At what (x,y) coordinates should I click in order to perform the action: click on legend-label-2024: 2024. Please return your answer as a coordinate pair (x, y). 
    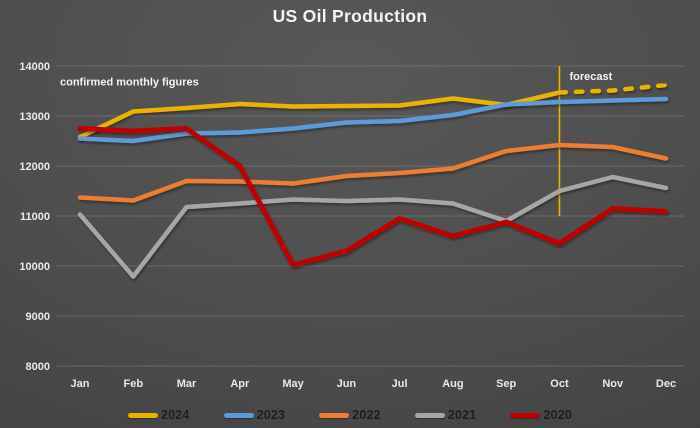
    Looking at the image, I should click on (175, 415).